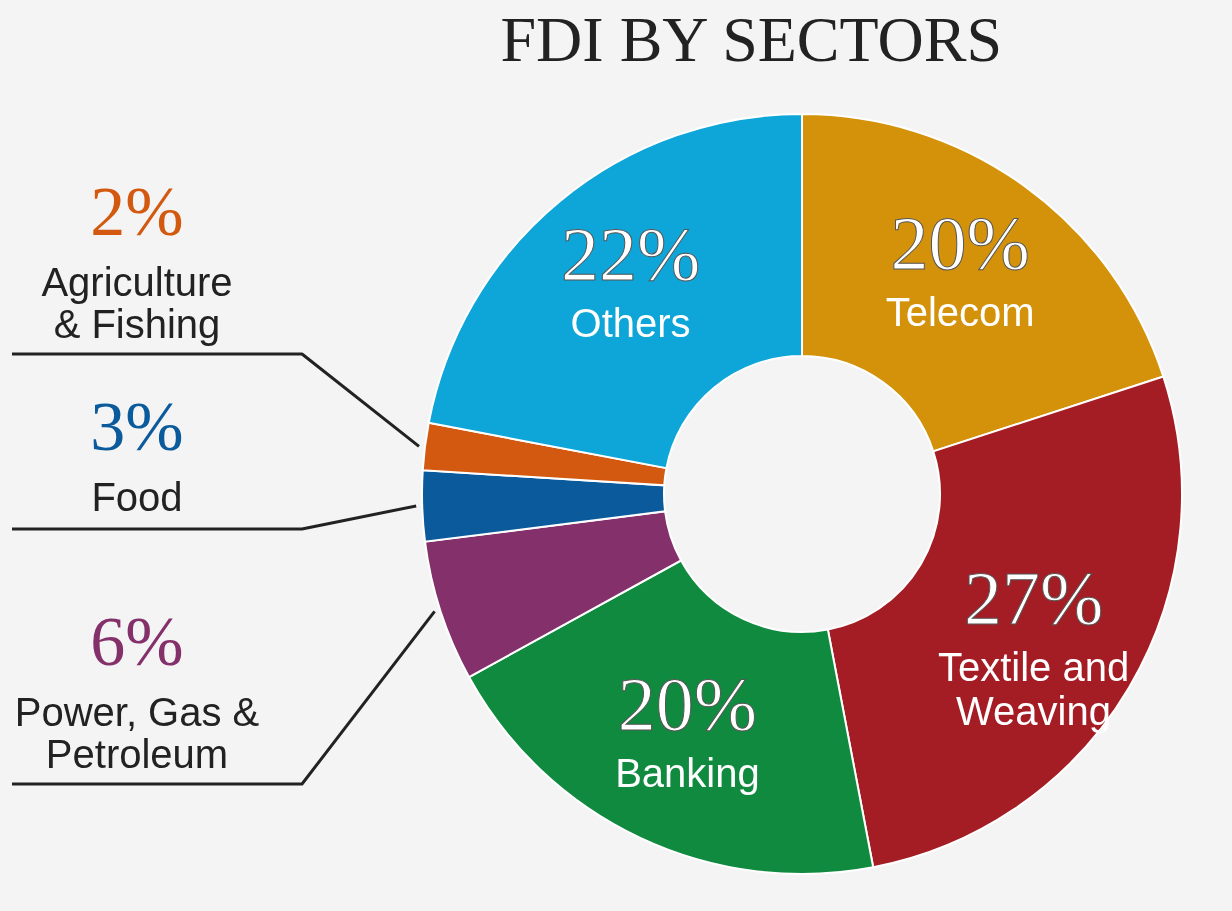 The height and width of the screenshot is (911, 1232). Describe the element at coordinates (630, 253) in the screenshot. I see `data-label: 22%` at that location.